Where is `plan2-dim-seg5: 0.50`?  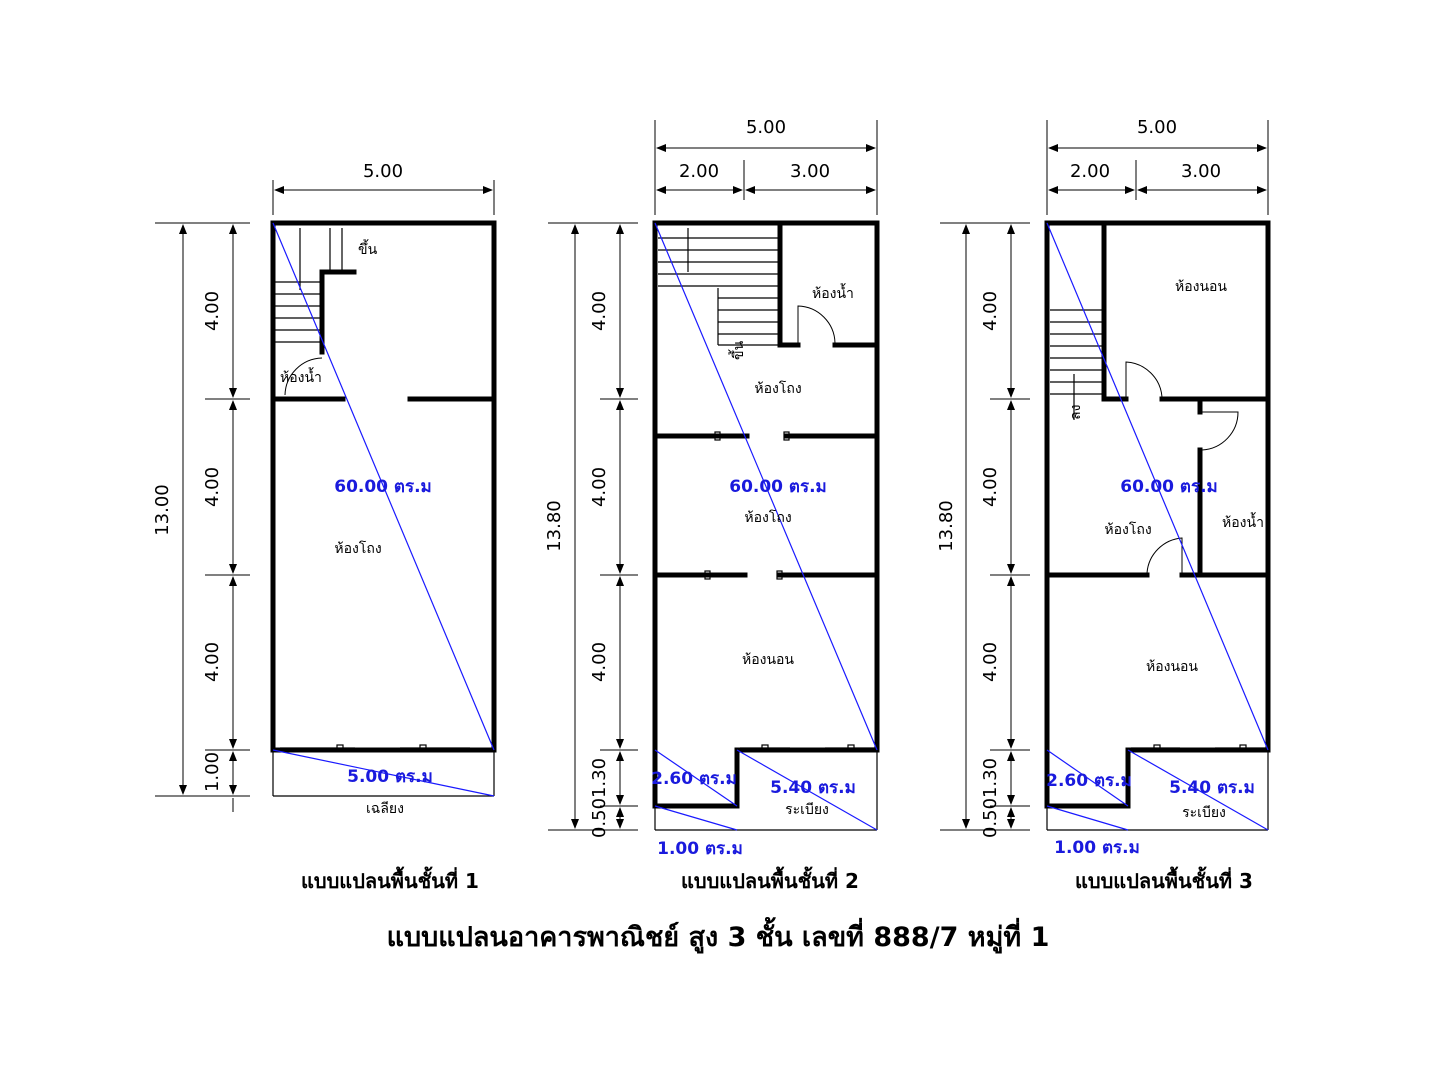 plan2-dim-seg5: 0.50 is located at coordinates (599, 818).